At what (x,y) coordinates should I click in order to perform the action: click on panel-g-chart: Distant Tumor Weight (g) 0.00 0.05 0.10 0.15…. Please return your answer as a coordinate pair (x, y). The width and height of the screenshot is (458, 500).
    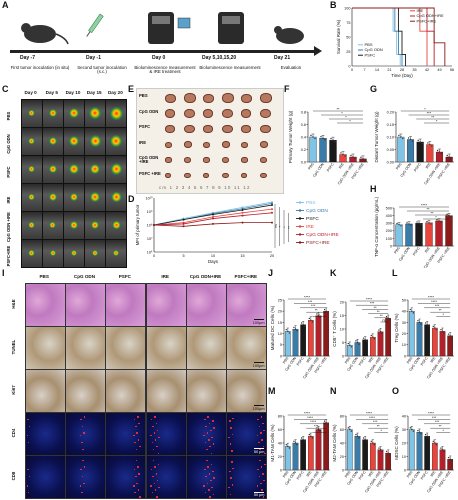
    Looking at the image, I should click on (414, 146).